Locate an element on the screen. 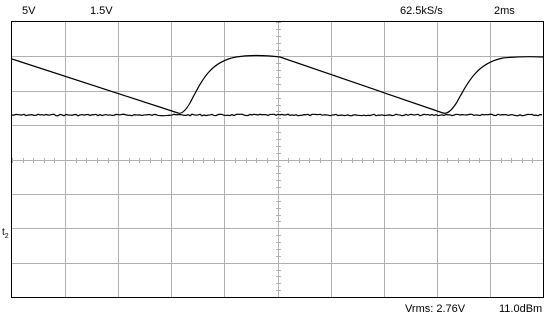  channel2-volts-per-div: 1.5V is located at coordinates (101, 11).